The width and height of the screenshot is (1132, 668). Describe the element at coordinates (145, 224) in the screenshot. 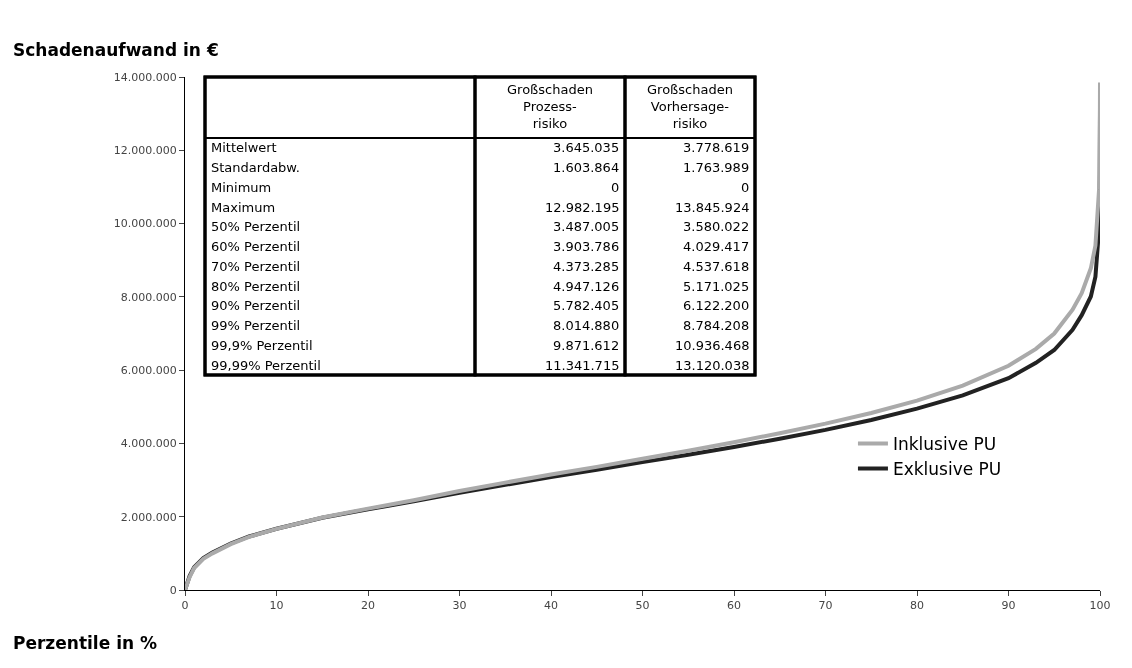

I see `y-tick-label: 10.000.000` at that location.